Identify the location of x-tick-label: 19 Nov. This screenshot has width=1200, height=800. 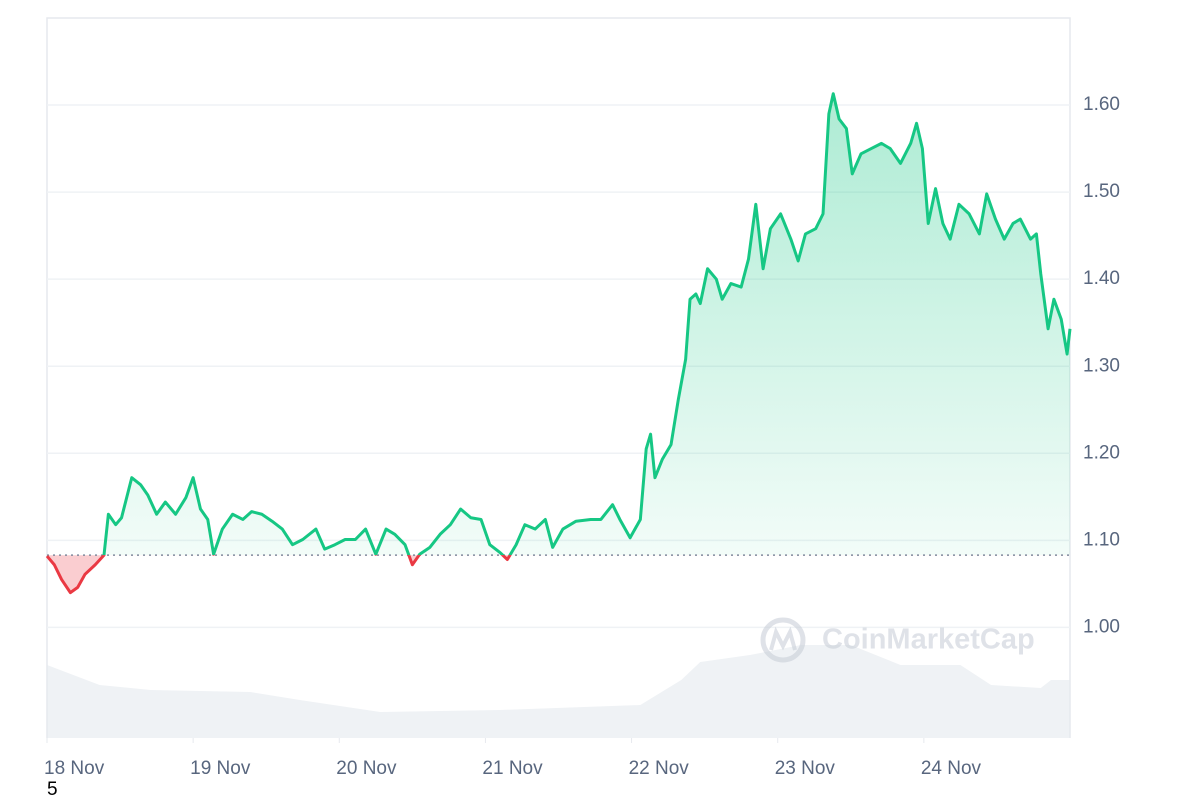
(220, 768).